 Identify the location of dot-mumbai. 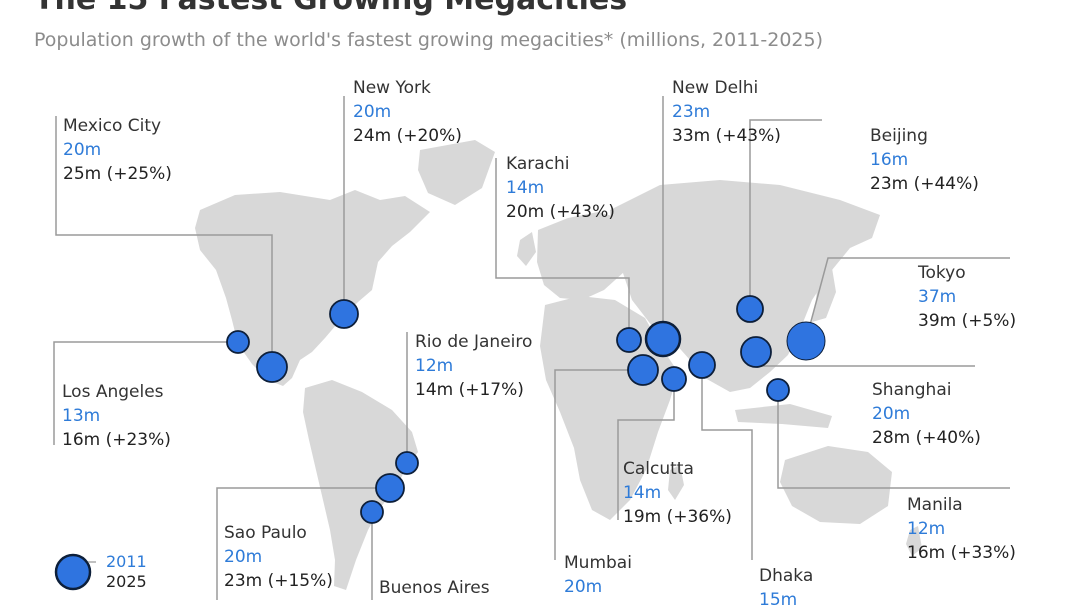
(643, 370).